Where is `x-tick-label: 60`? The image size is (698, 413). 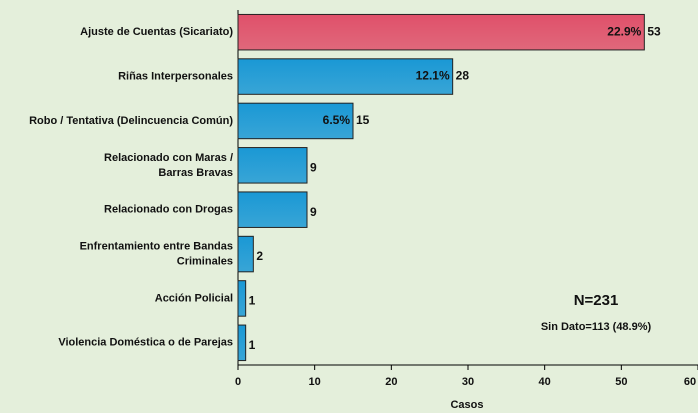 x-tick-label: 60 is located at coordinates (690, 382).